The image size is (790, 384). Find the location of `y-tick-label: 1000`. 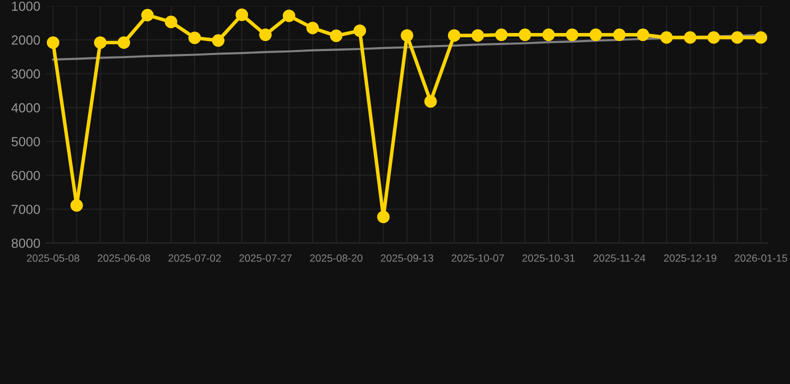

y-tick-label: 1000 is located at coordinates (26, 6).